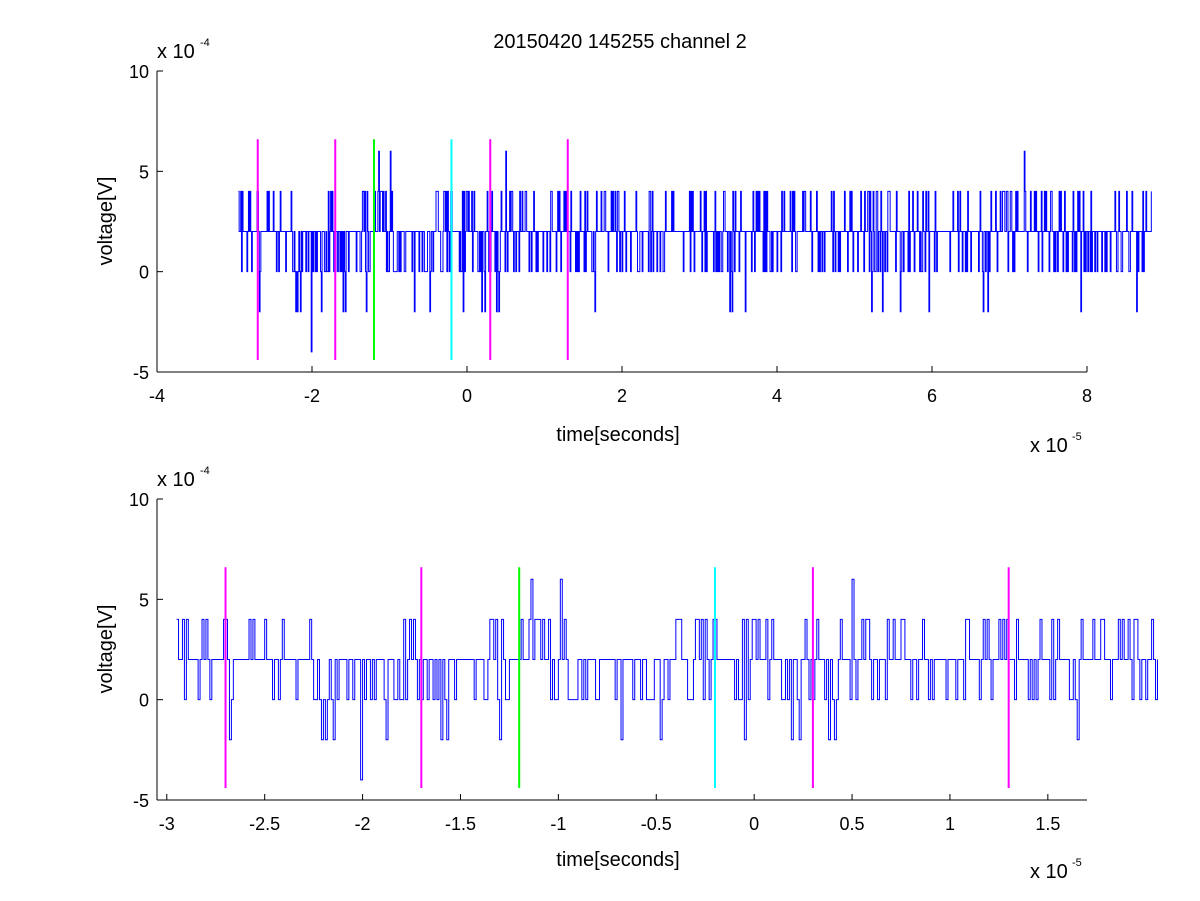 This screenshot has height=901, width=1200. I want to click on top-markers-group, so click(412, 249).